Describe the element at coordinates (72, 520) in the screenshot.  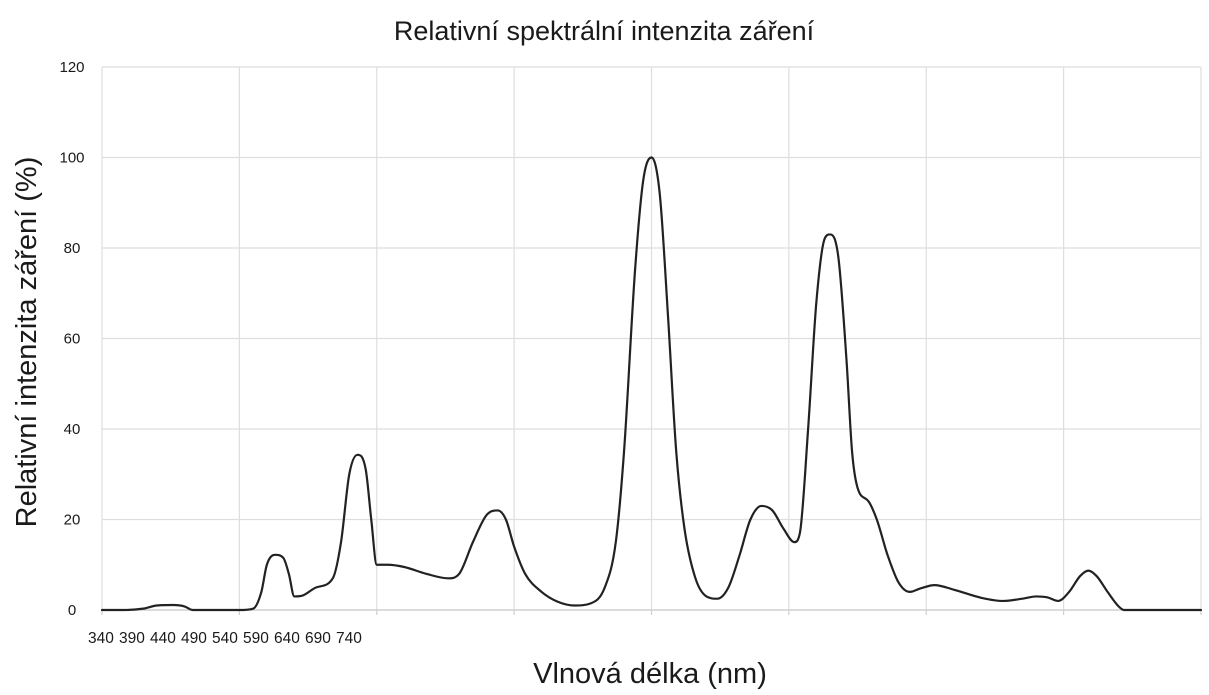
I see `y-tick-label: 20` at that location.